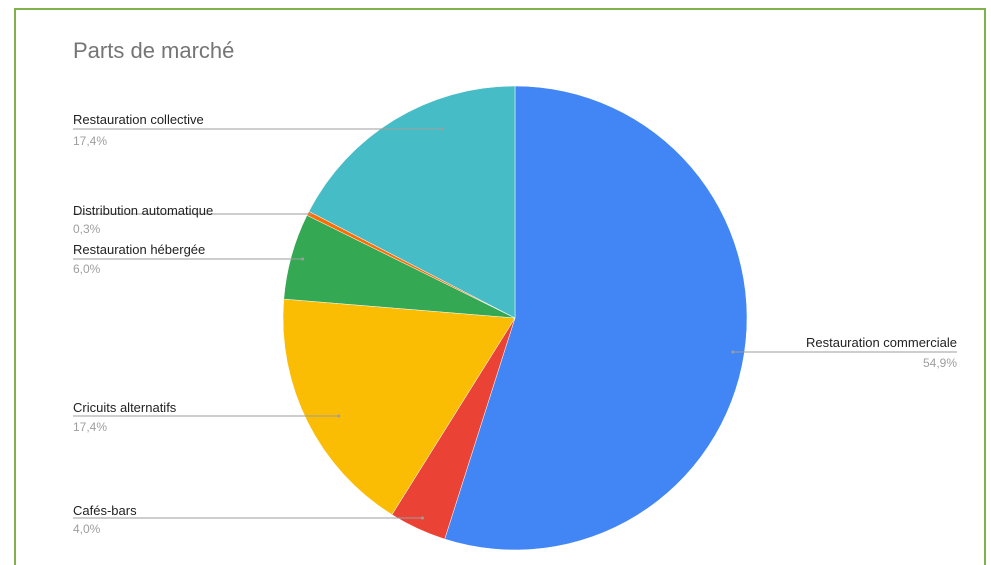  I want to click on slice-value-restauration-hebergee: 6,0%, so click(87, 269).